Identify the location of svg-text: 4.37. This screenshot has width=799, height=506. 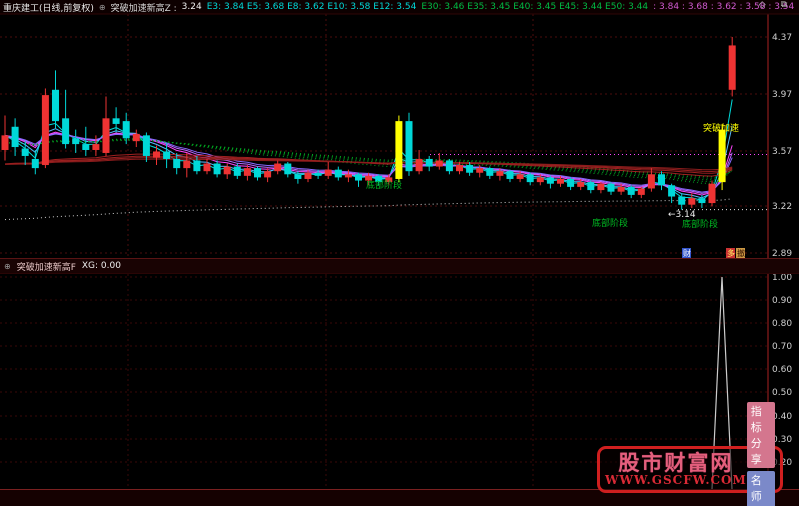
(782, 38).